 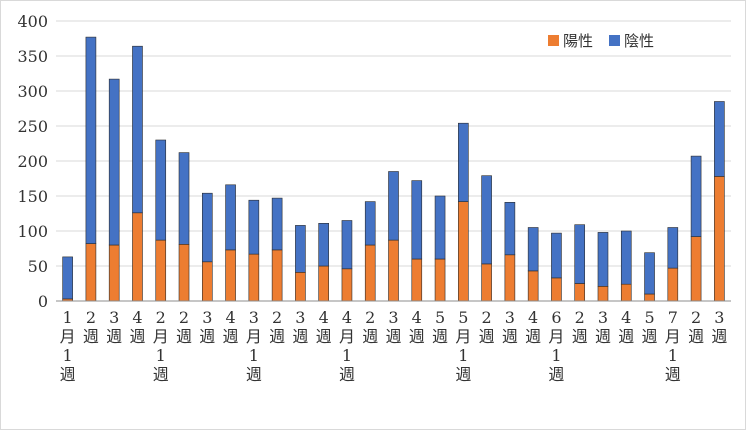 I want to click on y-tick-label: 50, so click(x=38, y=266).